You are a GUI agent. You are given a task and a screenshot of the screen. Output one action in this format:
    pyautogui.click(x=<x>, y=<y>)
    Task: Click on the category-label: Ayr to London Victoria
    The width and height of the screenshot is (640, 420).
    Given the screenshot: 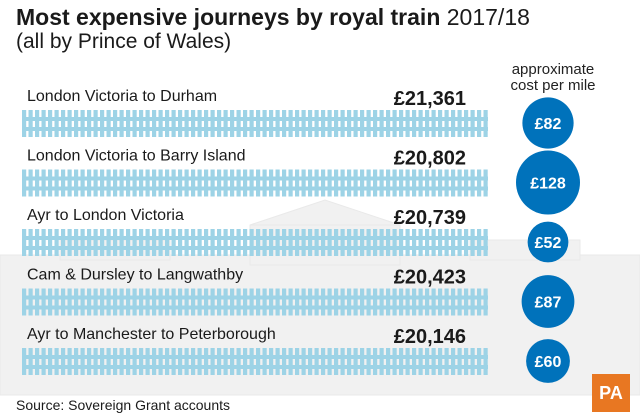 What is the action you would take?
    pyautogui.click(x=105, y=215)
    